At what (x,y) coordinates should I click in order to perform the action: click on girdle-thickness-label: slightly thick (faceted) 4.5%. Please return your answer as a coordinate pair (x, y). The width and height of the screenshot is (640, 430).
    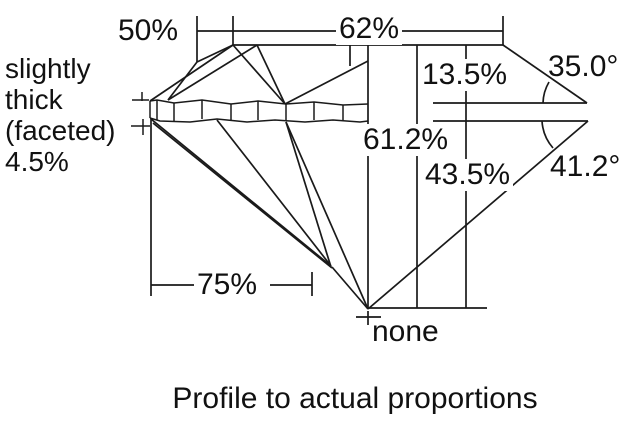
    Looking at the image, I should click on (60, 115).